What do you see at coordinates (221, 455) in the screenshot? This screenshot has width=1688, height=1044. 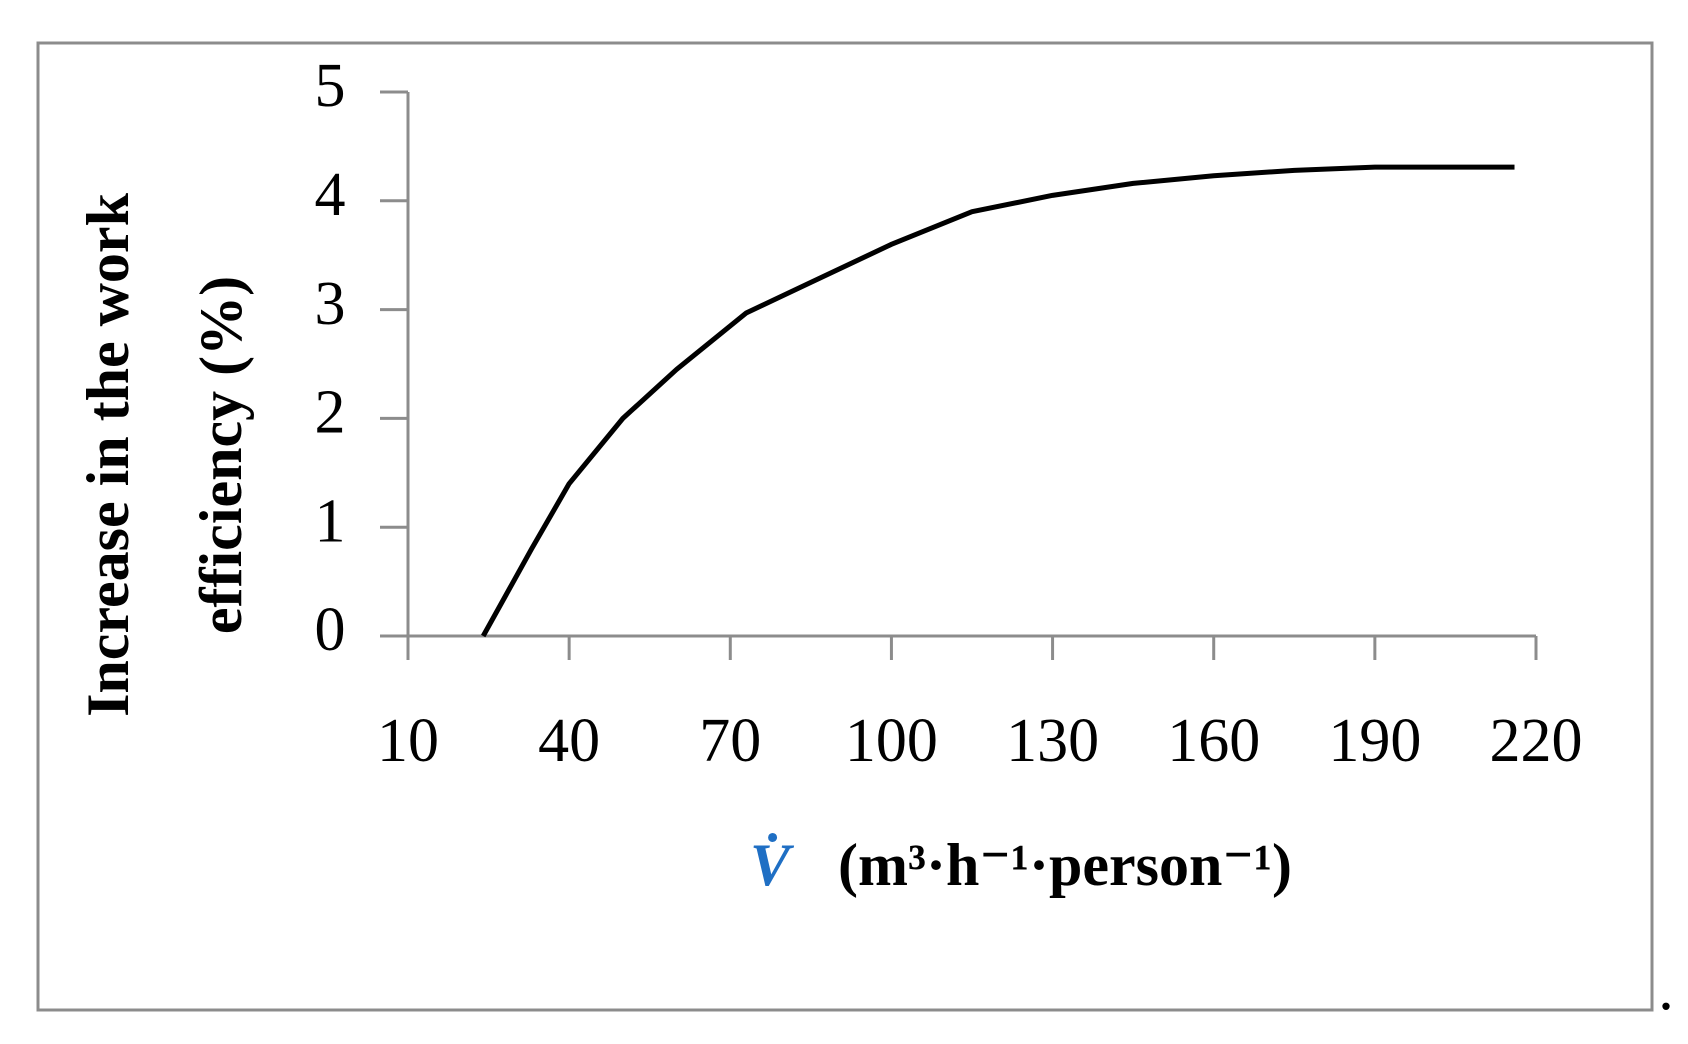 I see `y-label-line: efficiency (%)` at bounding box center [221, 455].